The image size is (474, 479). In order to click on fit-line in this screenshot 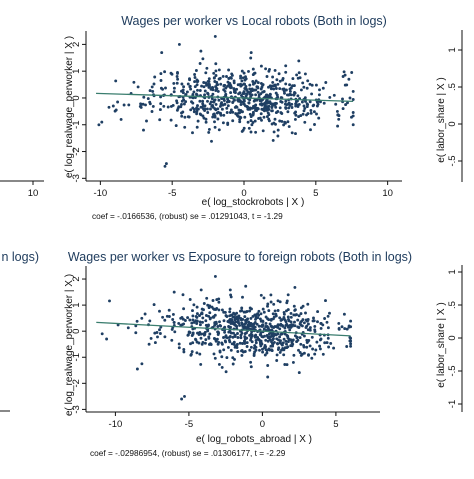, I will do `click(225, 97)`.